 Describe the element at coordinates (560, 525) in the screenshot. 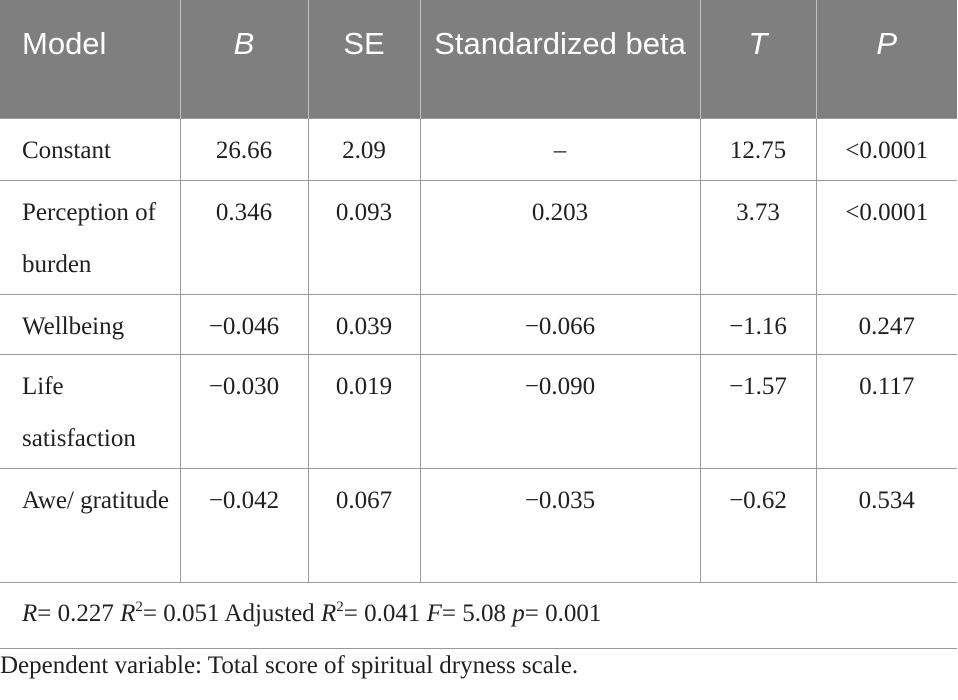

I see `cell-standardized-beta: −0.035` at that location.